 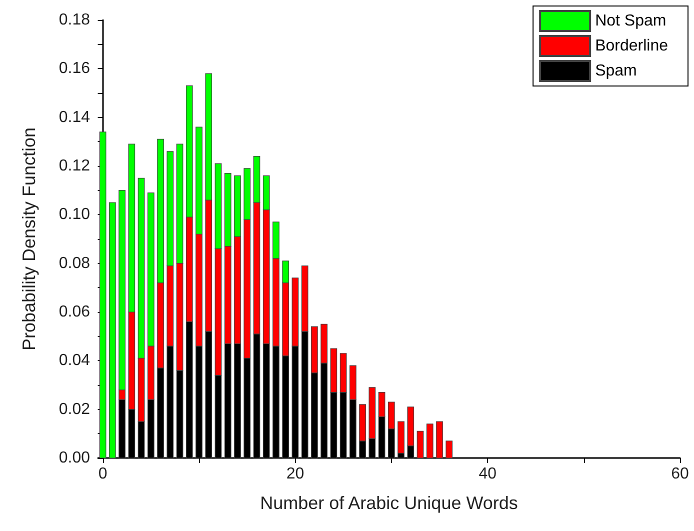 What do you see at coordinates (74, 312) in the screenshot?
I see `y-tick-label: 0.06` at bounding box center [74, 312].